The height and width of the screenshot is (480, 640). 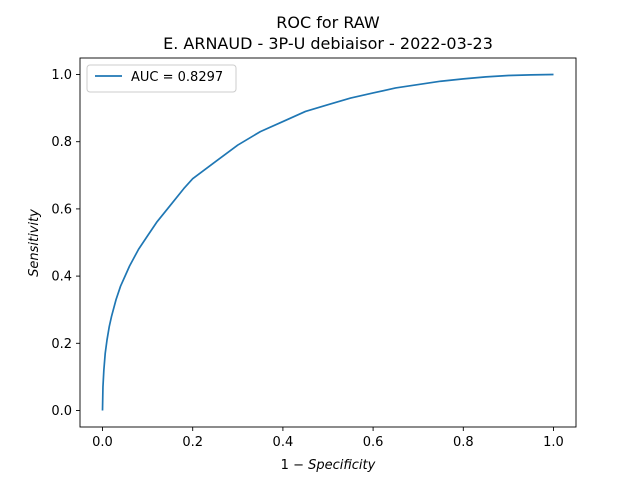 I want to click on x-axis-label-italic: Specificity, so click(x=342, y=465).